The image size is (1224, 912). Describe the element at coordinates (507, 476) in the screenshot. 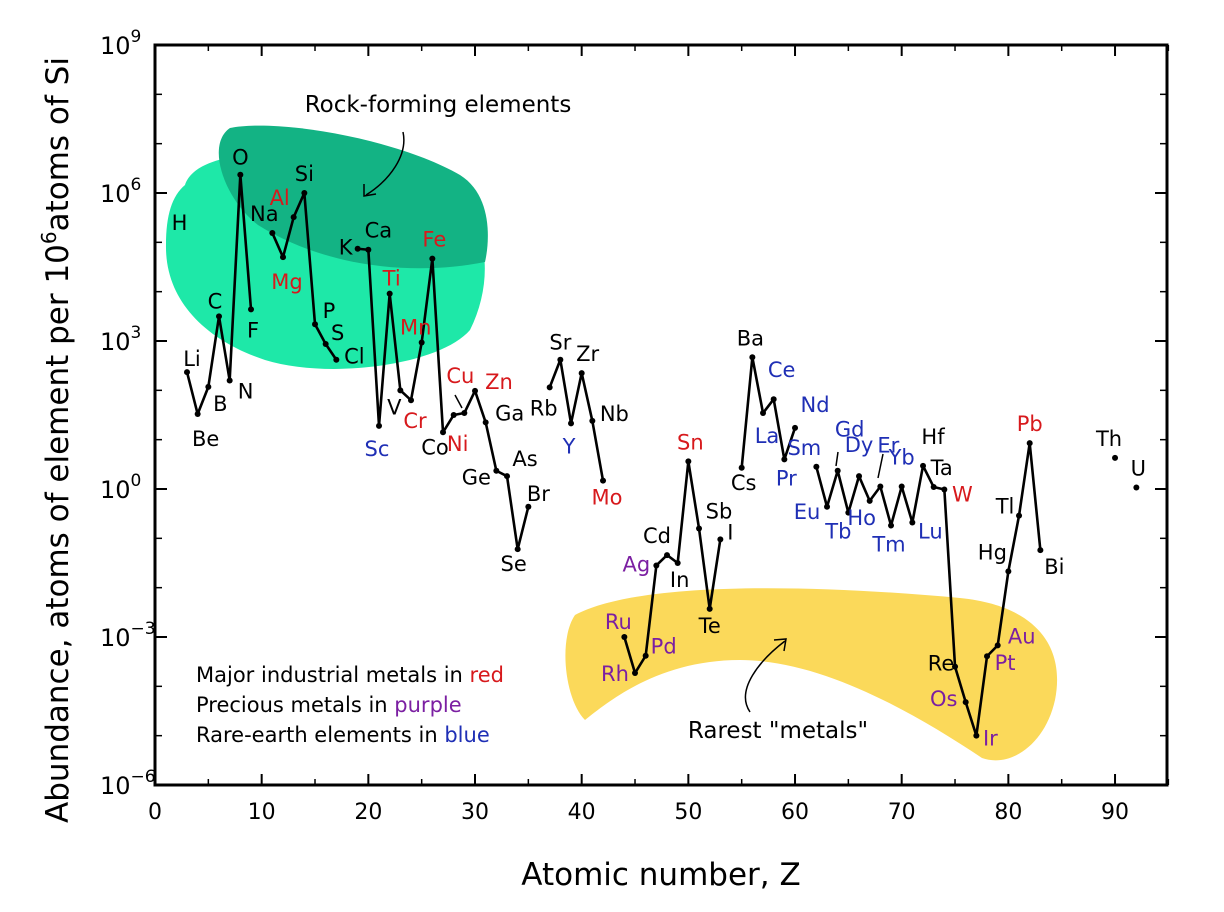

I see `data-point-as` at that location.